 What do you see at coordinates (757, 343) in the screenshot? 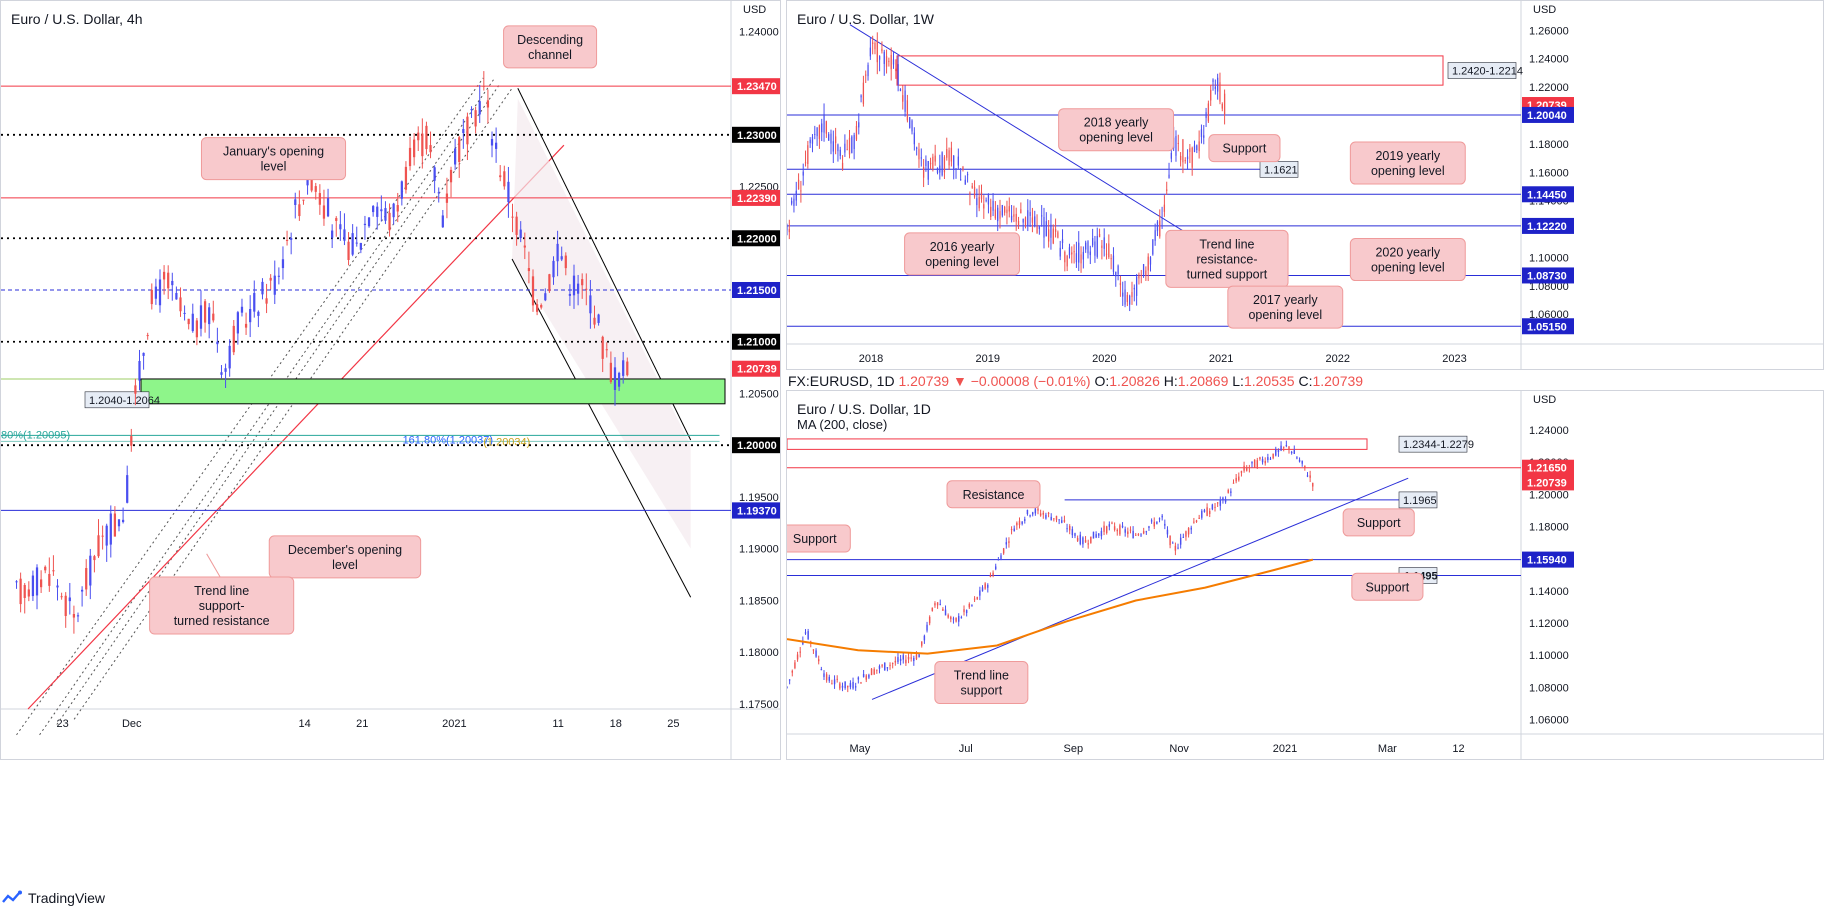
I see `price-badge-label: 1.21000` at bounding box center [757, 343].